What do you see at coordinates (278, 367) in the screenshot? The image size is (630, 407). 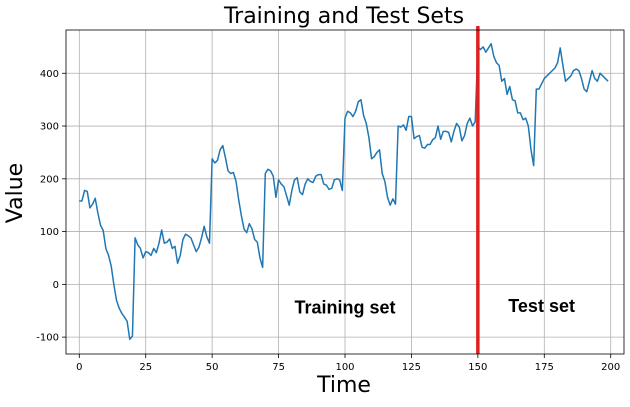 I see `x-tick-label: 75` at bounding box center [278, 367].